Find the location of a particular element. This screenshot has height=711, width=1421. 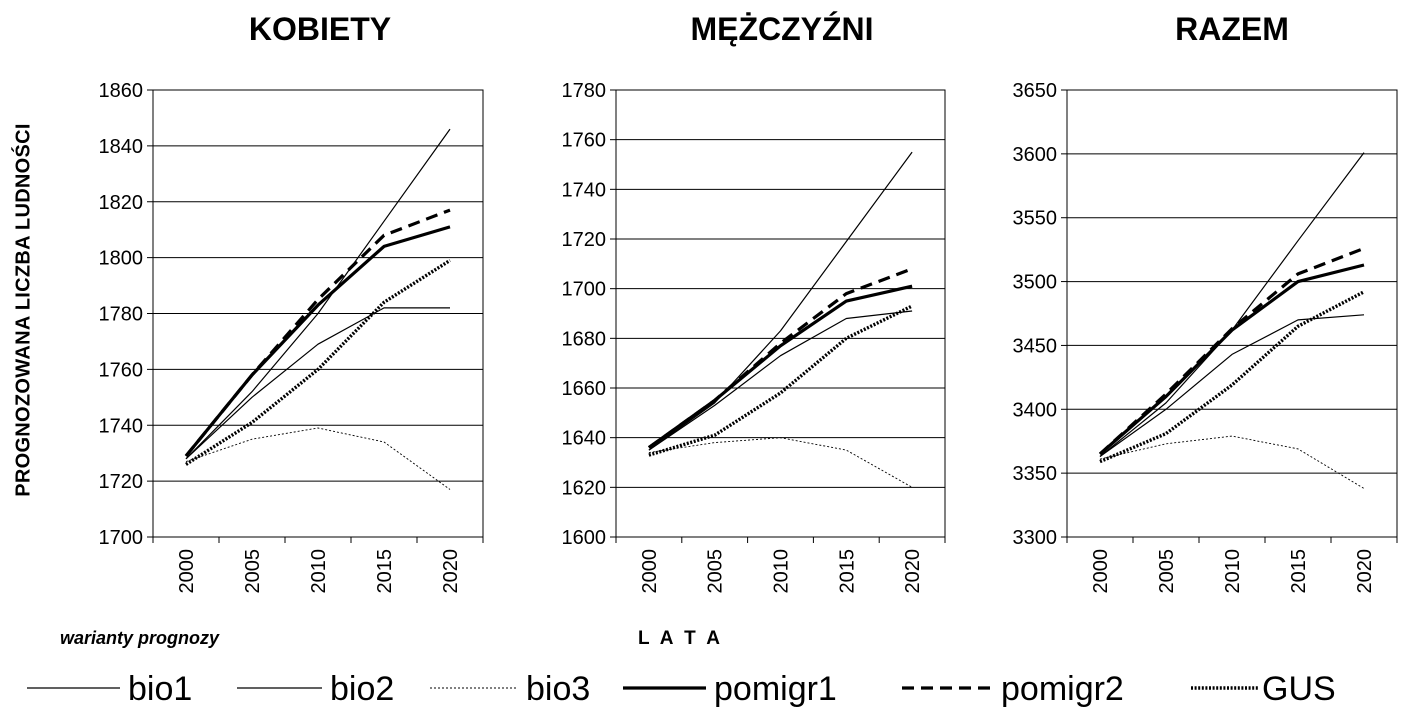

y-tick-label: 3600 is located at coordinates (1035, 155).